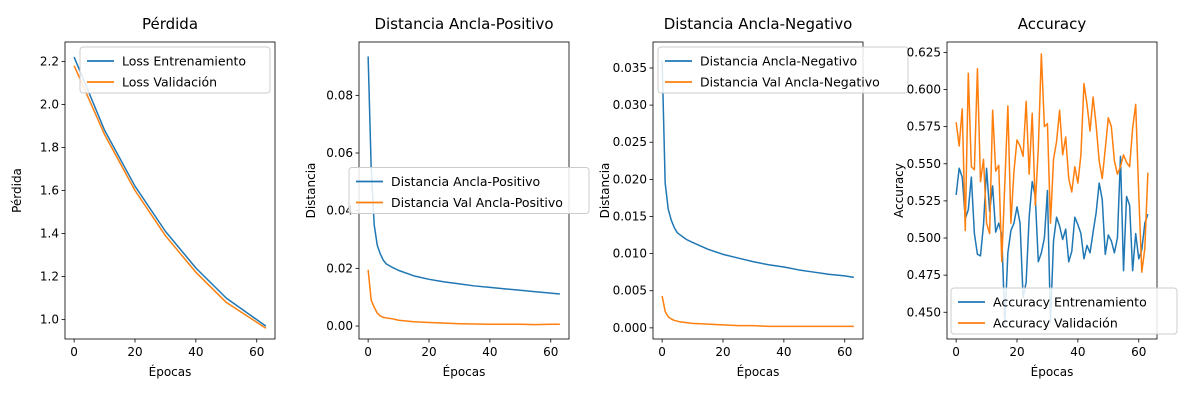 This screenshot has width=1200, height=400. What do you see at coordinates (339, 95) in the screenshot?
I see `y-tick-label: 0.08` at bounding box center [339, 95].